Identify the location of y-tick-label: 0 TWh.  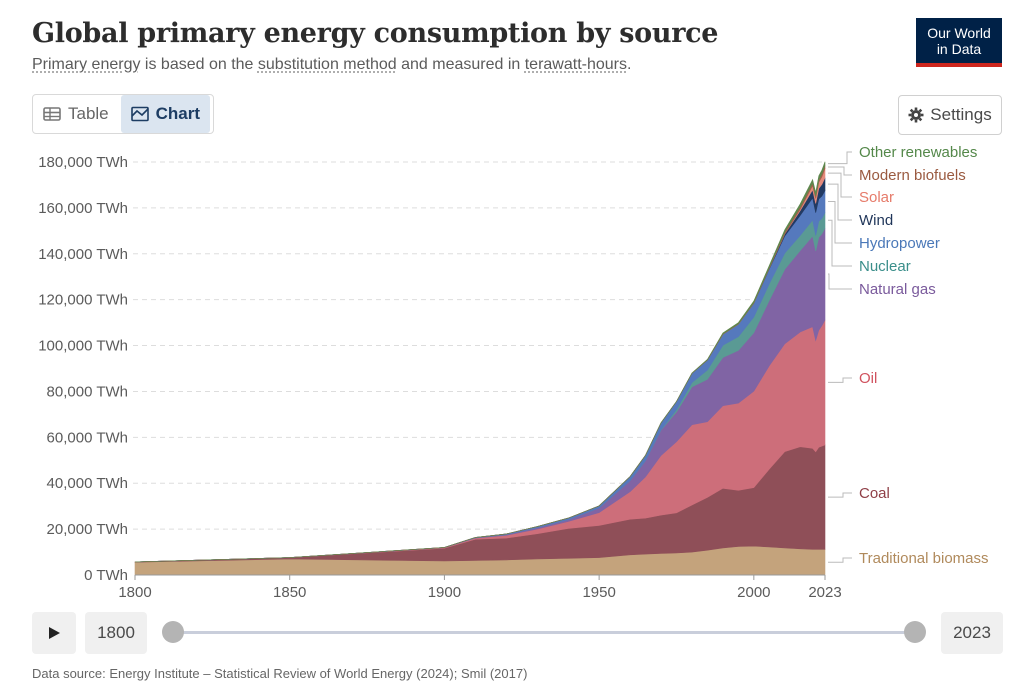
(106, 575).